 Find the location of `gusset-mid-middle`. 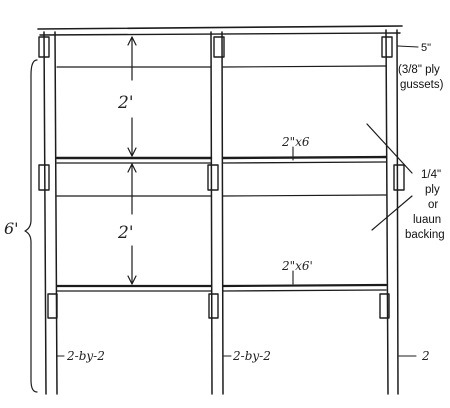

gusset-mid-middle is located at coordinates (213, 177).